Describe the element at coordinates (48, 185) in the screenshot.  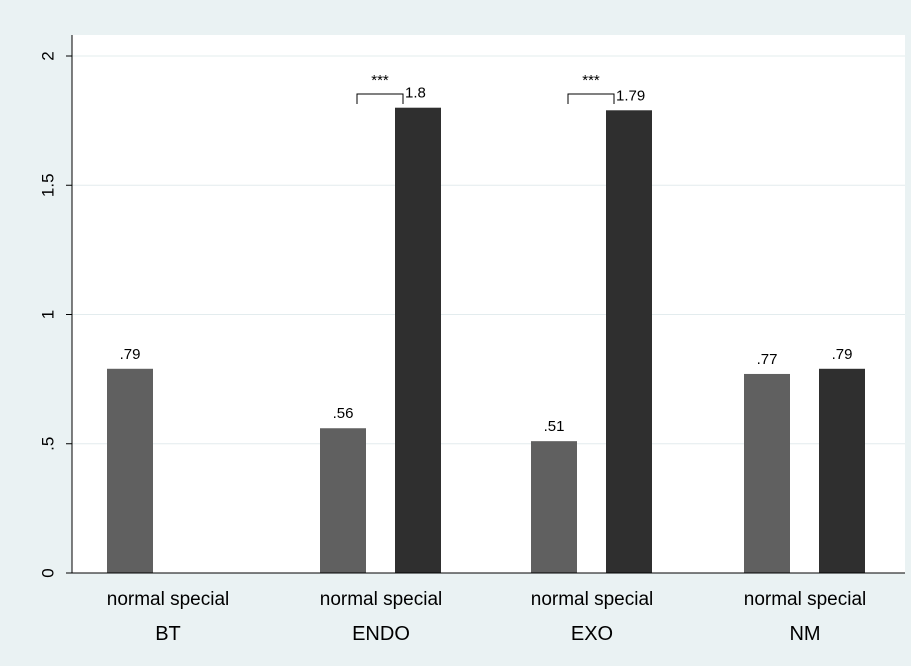
I see `y-tick-label: 1.5` at that location.